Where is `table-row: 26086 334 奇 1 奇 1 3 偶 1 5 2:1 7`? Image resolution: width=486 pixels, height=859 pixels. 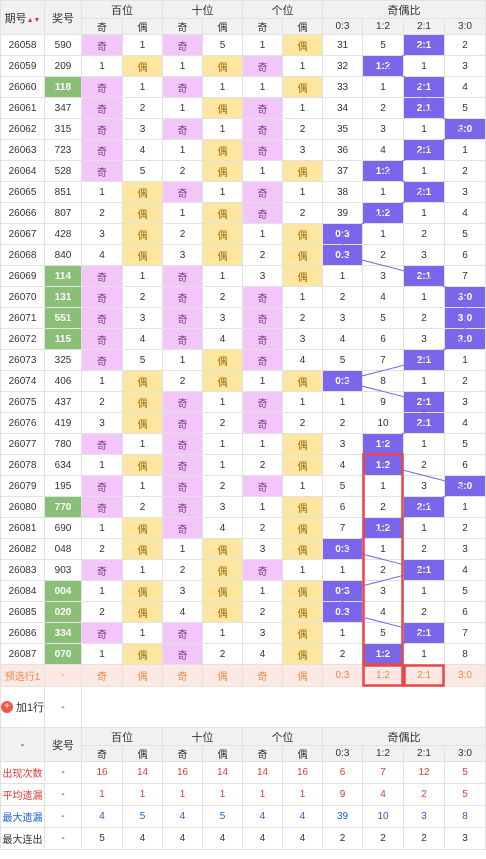
table-row: 26086 334 奇 1 奇 1 3 偶 1 5 2:1 7 is located at coordinates (243, 633).